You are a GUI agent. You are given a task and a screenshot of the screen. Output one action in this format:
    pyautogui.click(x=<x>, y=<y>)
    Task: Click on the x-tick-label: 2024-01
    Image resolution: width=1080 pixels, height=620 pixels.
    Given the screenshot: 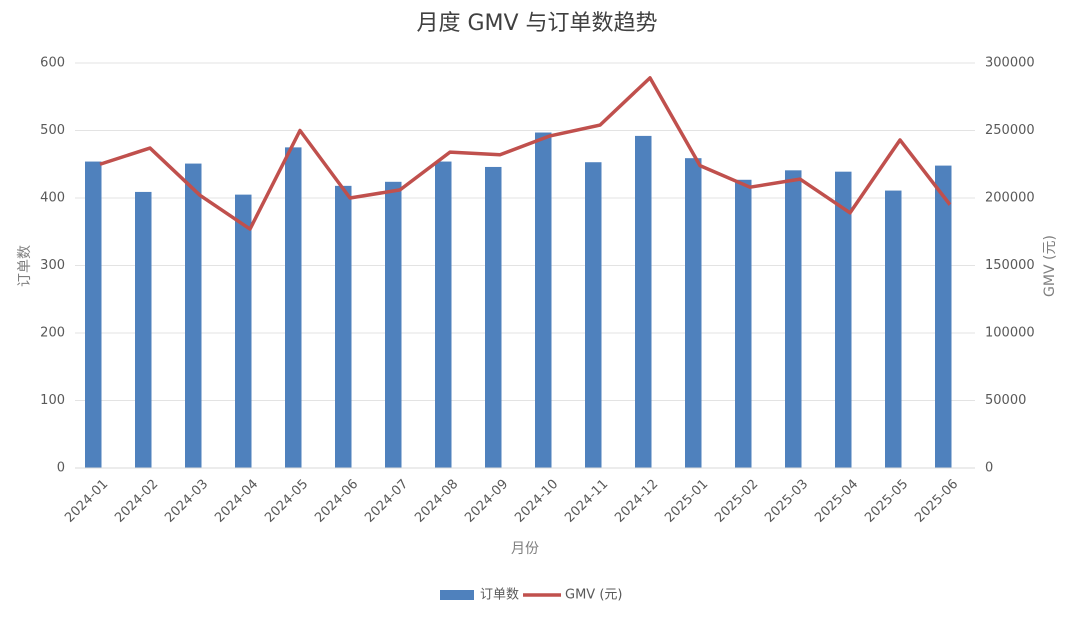 What is the action you would take?
    pyautogui.click(x=86, y=501)
    